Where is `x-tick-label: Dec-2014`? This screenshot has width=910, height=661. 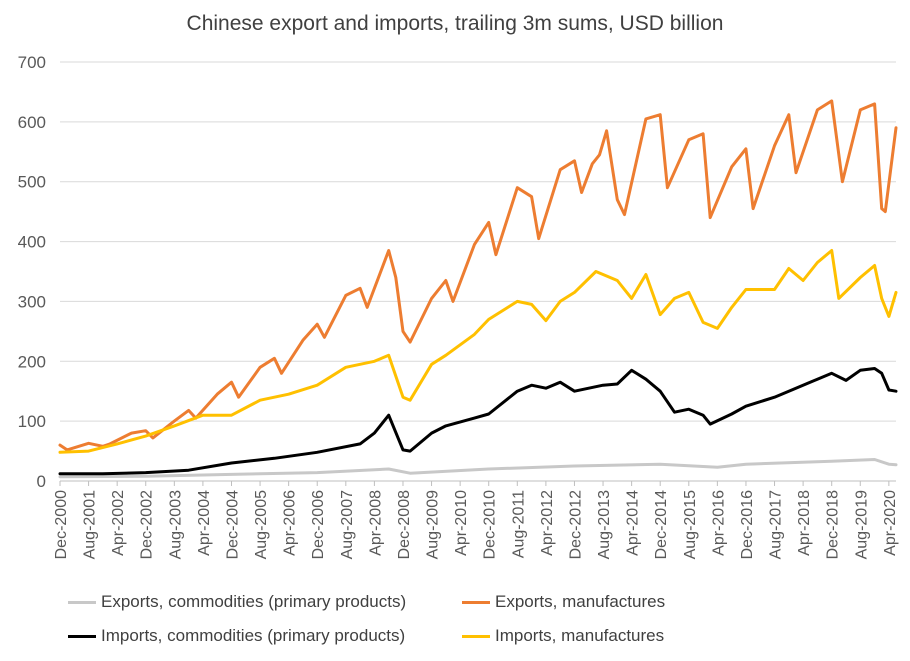
x-tick-label: Dec-2014 is located at coordinates (661, 524).